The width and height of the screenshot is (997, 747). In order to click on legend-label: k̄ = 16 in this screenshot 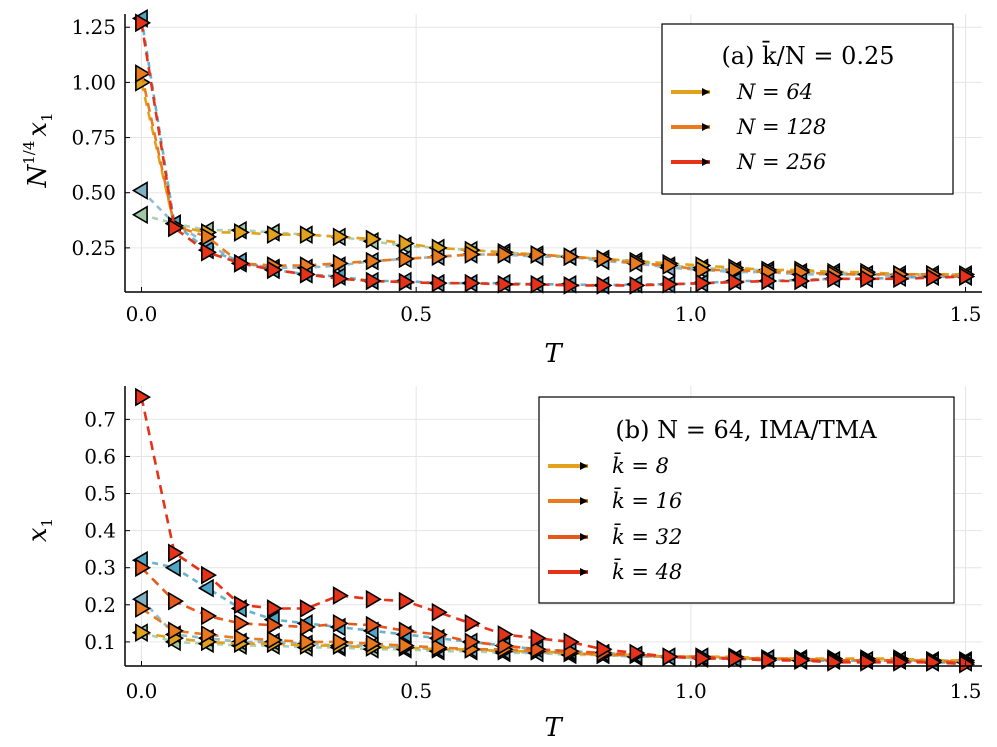, I will do `click(647, 500)`.